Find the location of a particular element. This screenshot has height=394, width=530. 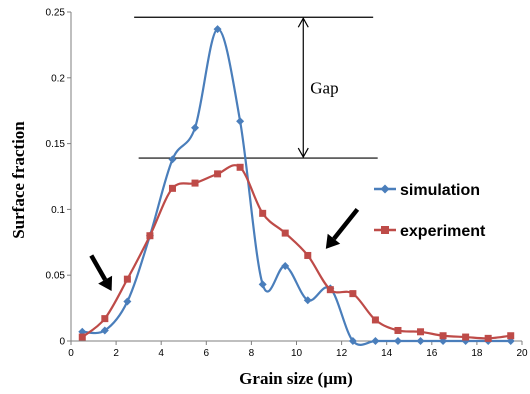

y-tick-label: 0.15 is located at coordinates (56, 144).